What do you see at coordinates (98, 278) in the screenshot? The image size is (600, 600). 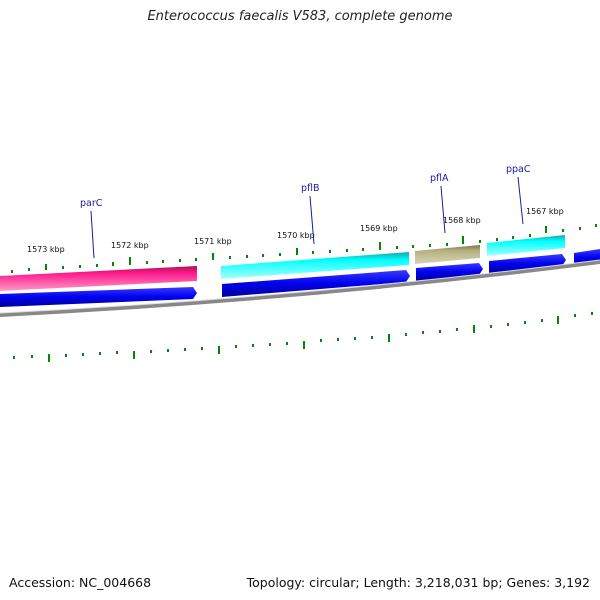 I see `gene-feature-parc` at bounding box center [98, 278].